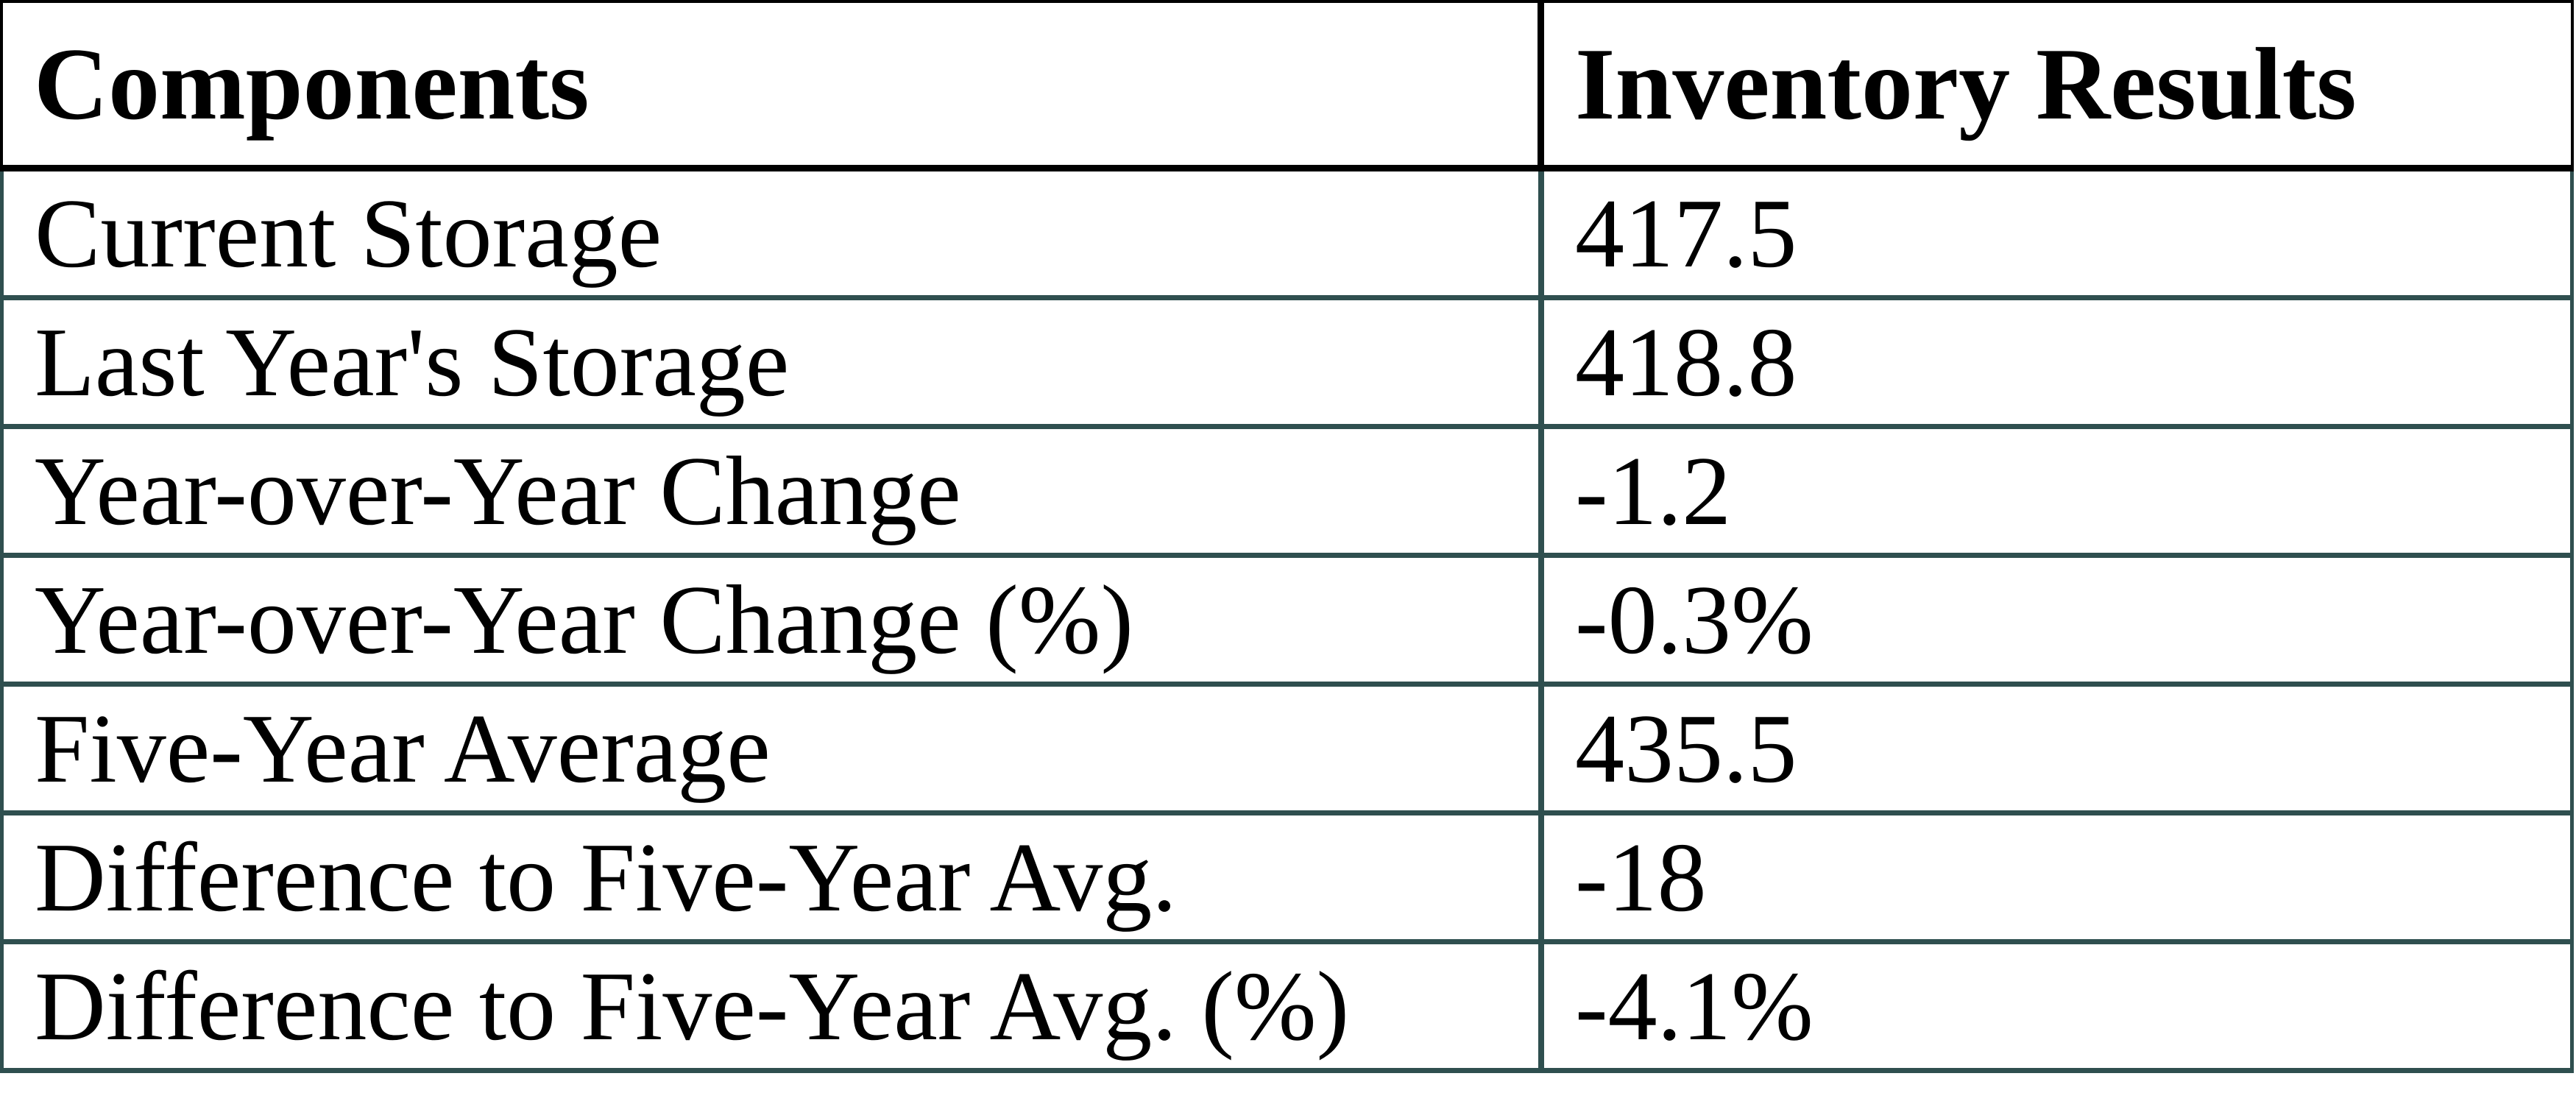 The width and height of the screenshot is (2576, 1104). I want to click on row-label: Current Storage, so click(772, 236).